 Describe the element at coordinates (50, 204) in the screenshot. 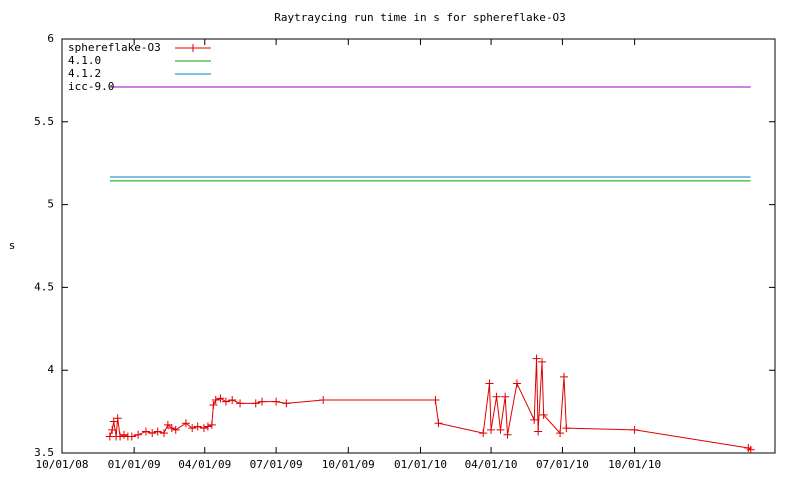

I see `y-tick-label: 5` at that location.